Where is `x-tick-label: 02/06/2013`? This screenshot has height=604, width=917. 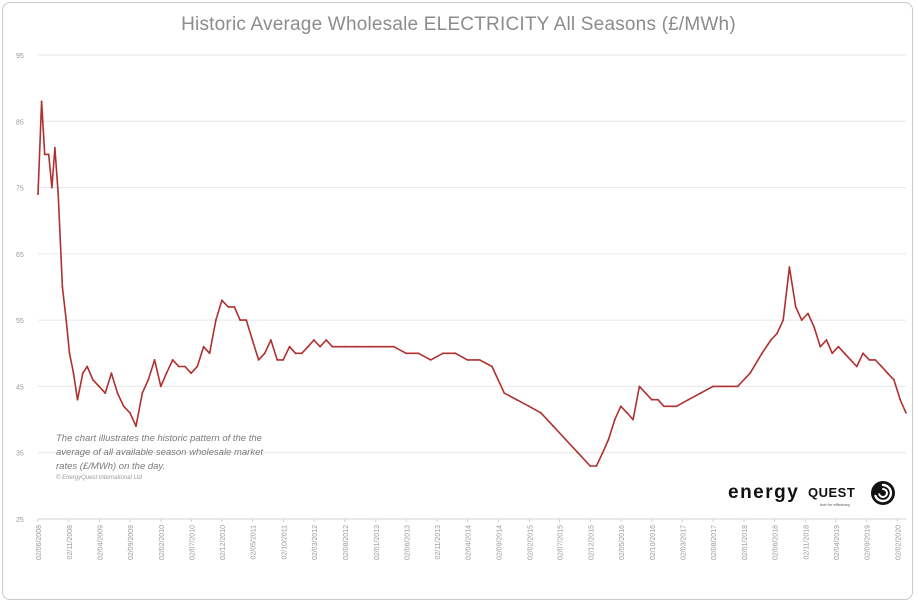
x-tick-label: 02/06/2013 is located at coordinates (407, 542).